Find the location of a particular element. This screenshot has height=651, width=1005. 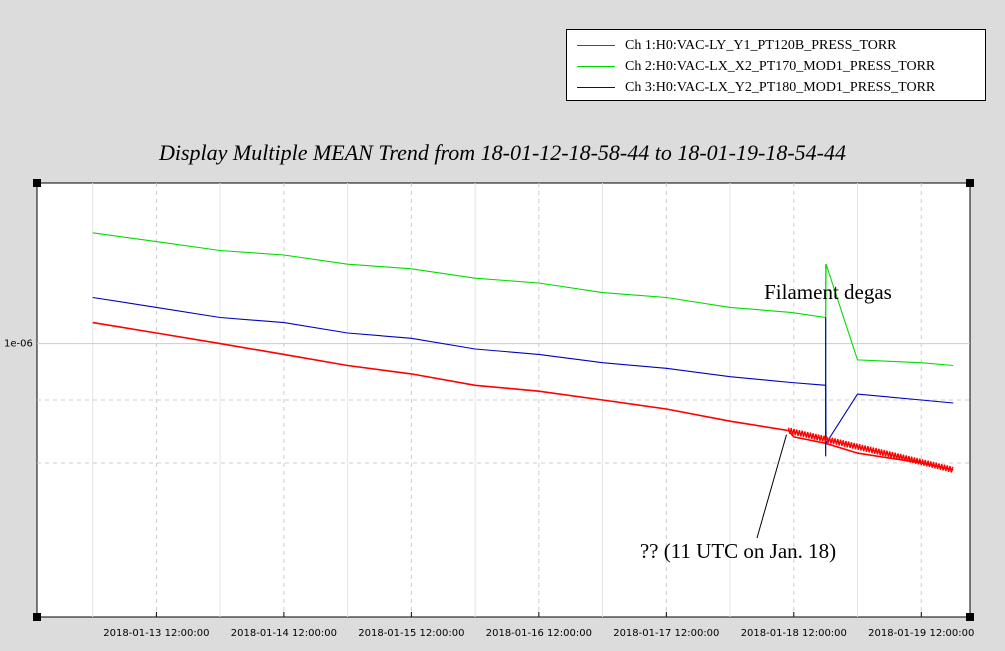

legend-item-ch3: Ch 3:H0:VAC-LX_Y2_PT180_MOD1_PRESS_TORR is located at coordinates (776, 87).